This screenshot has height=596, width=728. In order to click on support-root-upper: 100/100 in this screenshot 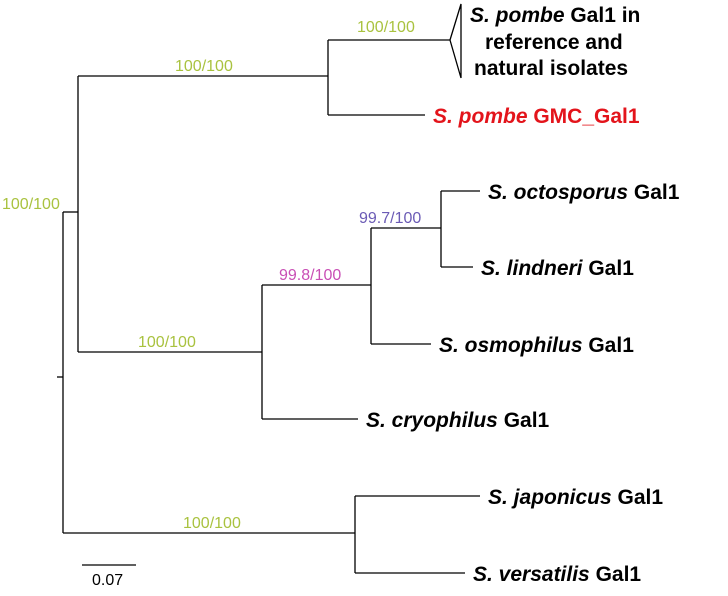, I will do `click(31, 204)`.